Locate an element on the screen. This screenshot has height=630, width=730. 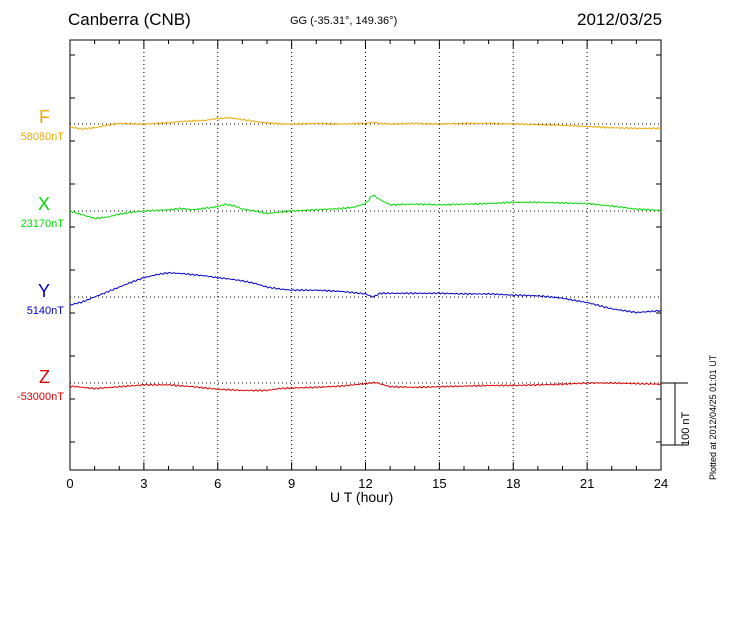
series-baseline-z: -53000nT is located at coordinates (40, 397).